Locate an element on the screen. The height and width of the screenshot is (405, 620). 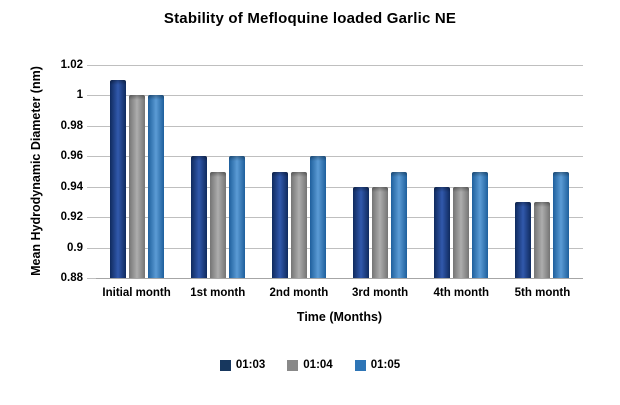
bar-01:05-5th month is located at coordinates (561, 224).